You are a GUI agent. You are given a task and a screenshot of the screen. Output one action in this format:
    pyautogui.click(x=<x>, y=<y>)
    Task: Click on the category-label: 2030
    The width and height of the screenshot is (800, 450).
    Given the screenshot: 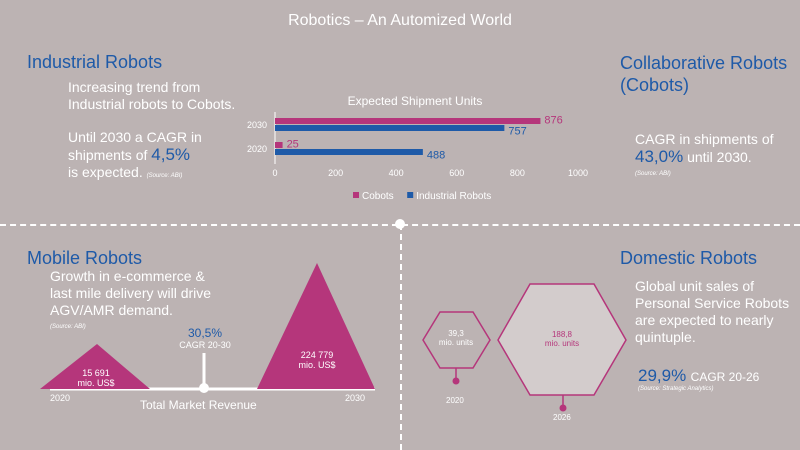 What is the action you would take?
    pyautogui.click(x=257, y=125)
    